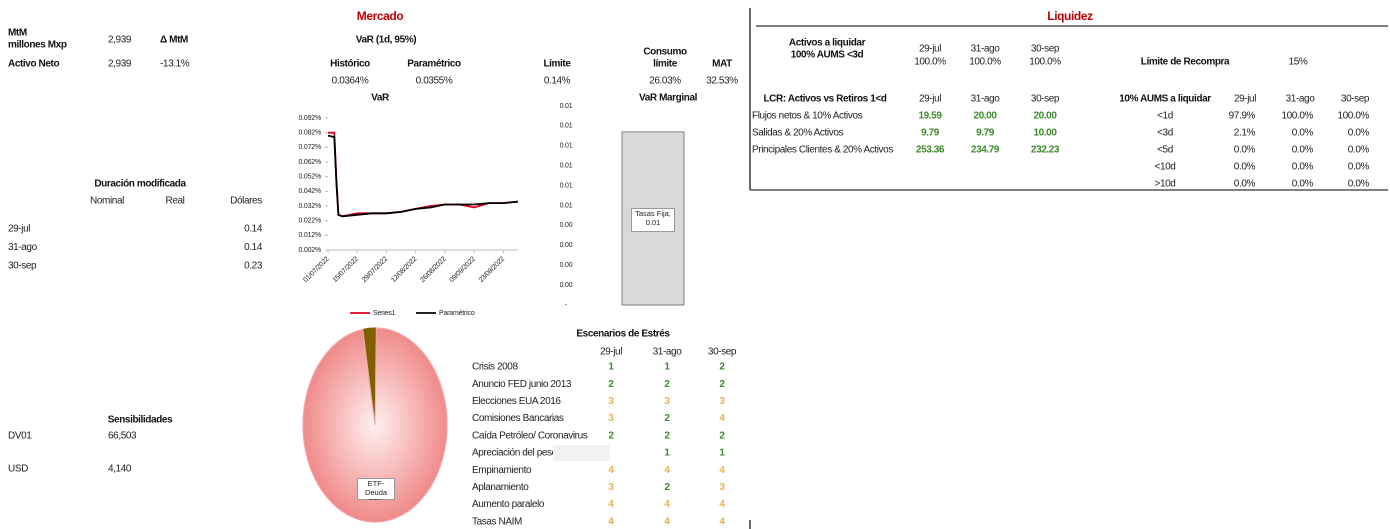 The height and width of the screenshot is (529, 1390). Describe the element at coordinates (380, 16) in the screenshot. I see `section-title: Mercado` at that location.